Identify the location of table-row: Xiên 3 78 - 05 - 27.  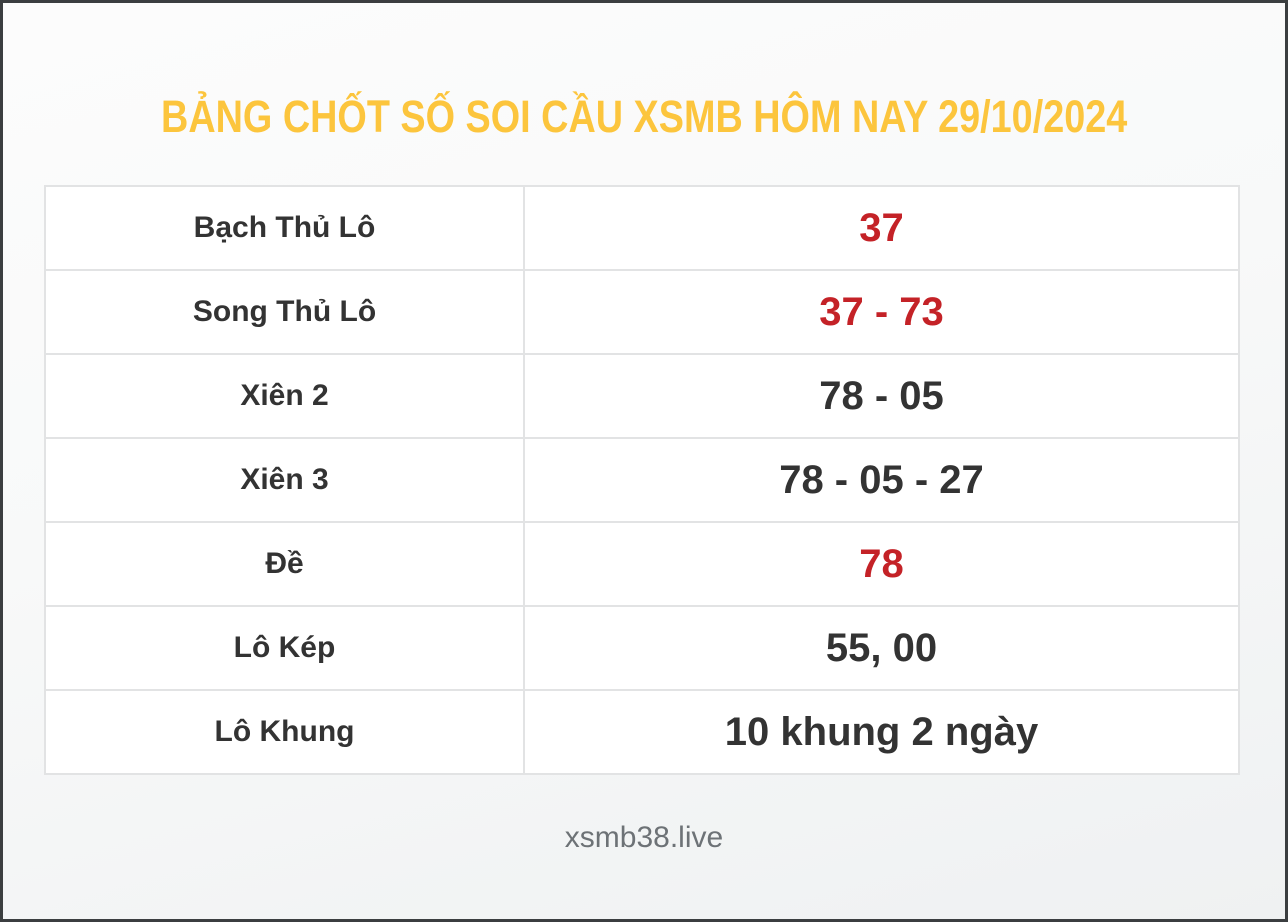
(642, 480).